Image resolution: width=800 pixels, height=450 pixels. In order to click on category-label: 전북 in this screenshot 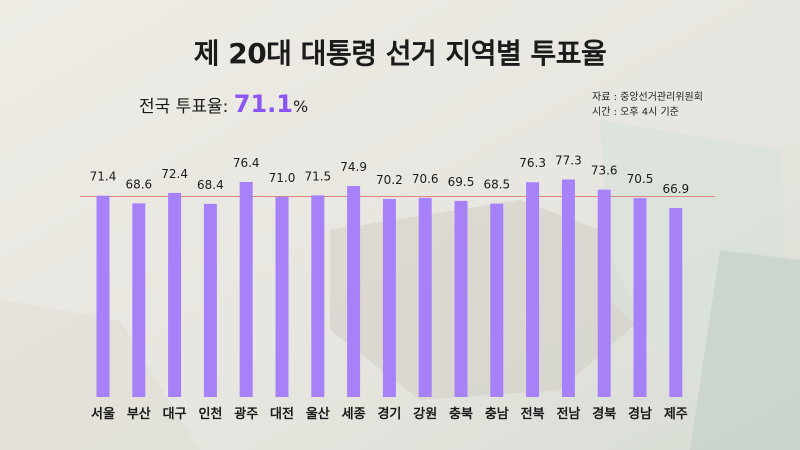, I will do `click(533, 414)`.